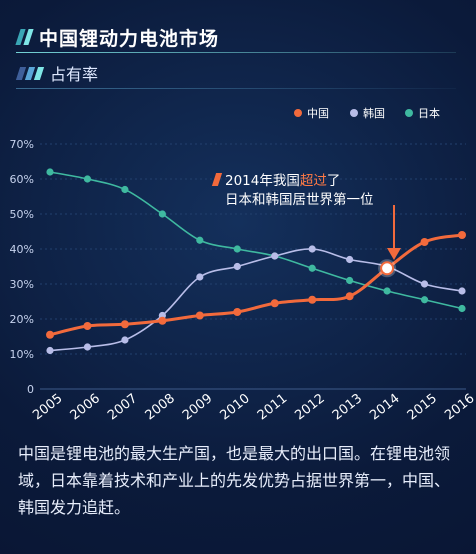 Image resolution: width=476 pixels, height=554 pixels. What do you see at coordinates (459, 407) in the screenshot?
I see `x-tick-label: 2016` at bounding box center [459, 407].